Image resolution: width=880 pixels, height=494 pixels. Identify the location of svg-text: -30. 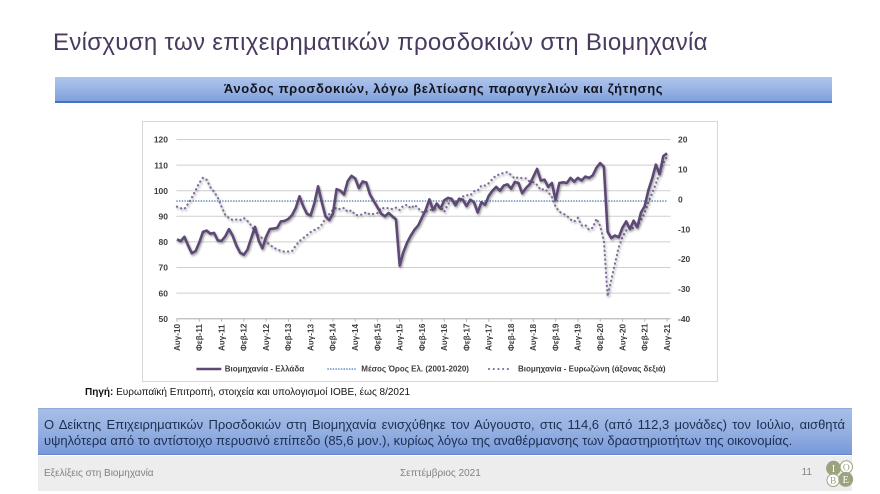
(684, 289).